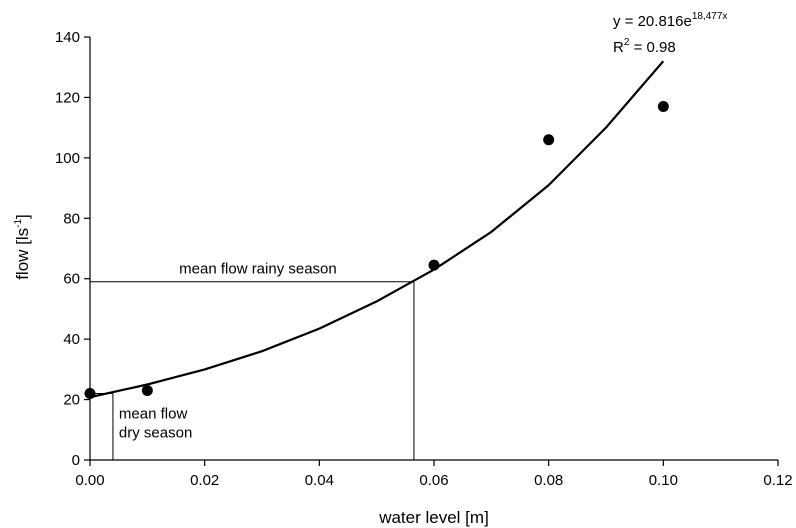 The image size is (796, 528). Describe the element at coordinates (258, 269) in the screenshot. I see `rainy-season-label: mean flow rainy season` at that location.